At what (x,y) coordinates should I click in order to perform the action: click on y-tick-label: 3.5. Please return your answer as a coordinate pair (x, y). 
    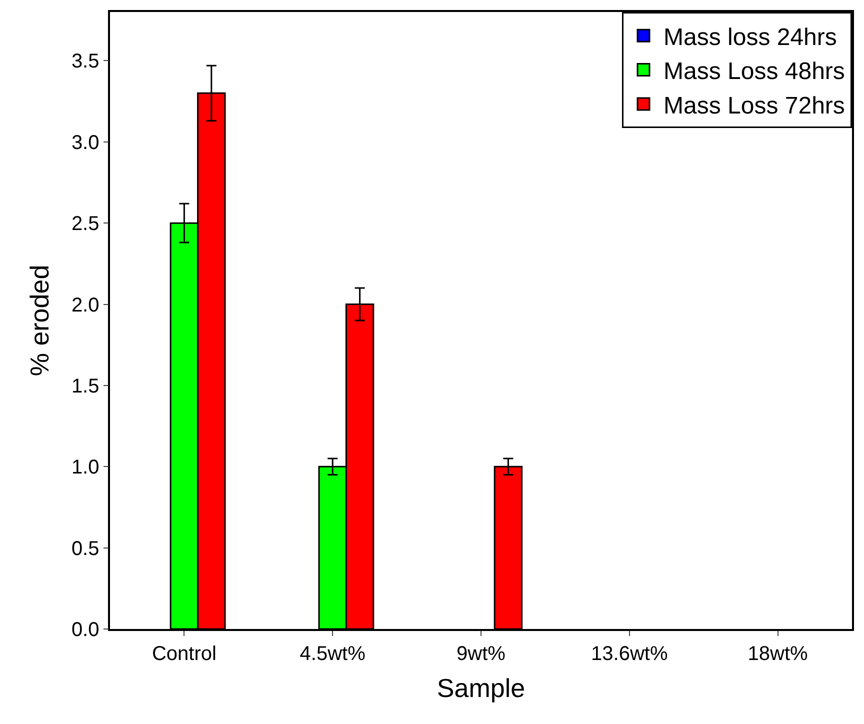
    Looking at the image, I should click on (85, 61).